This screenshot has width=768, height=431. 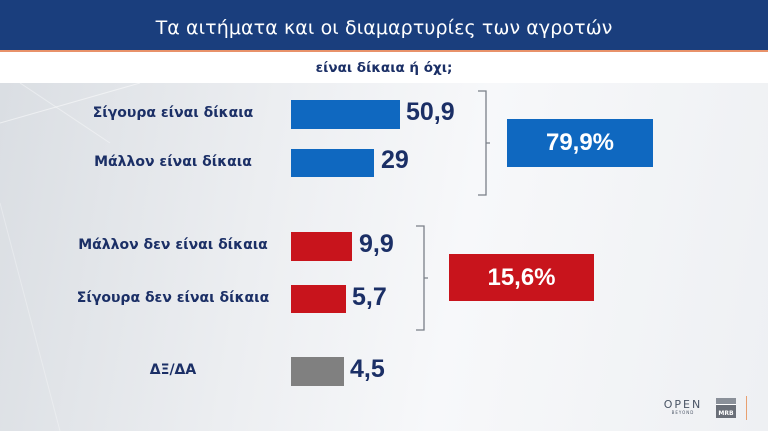 What do you see at coordinates (173, 162) in the screenshot?
I see `row-label-probably-fair: Μάλλον είναι δίκαια` at bounding box center [173, 162].